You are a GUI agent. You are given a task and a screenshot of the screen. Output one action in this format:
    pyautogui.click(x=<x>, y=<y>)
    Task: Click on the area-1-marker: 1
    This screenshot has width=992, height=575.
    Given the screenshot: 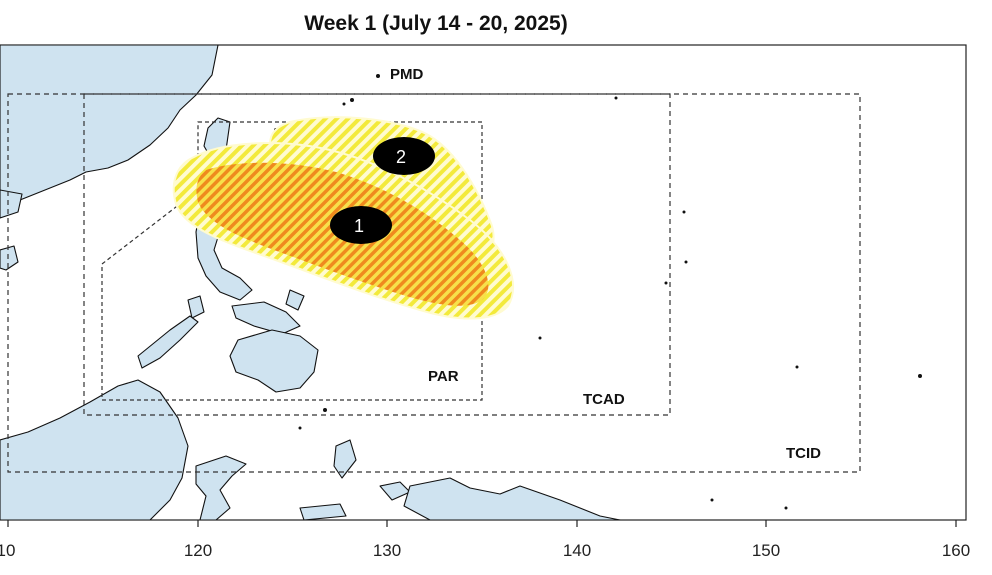 What is the action you would take?
    pyautogui.click(x=361, y=225)
    